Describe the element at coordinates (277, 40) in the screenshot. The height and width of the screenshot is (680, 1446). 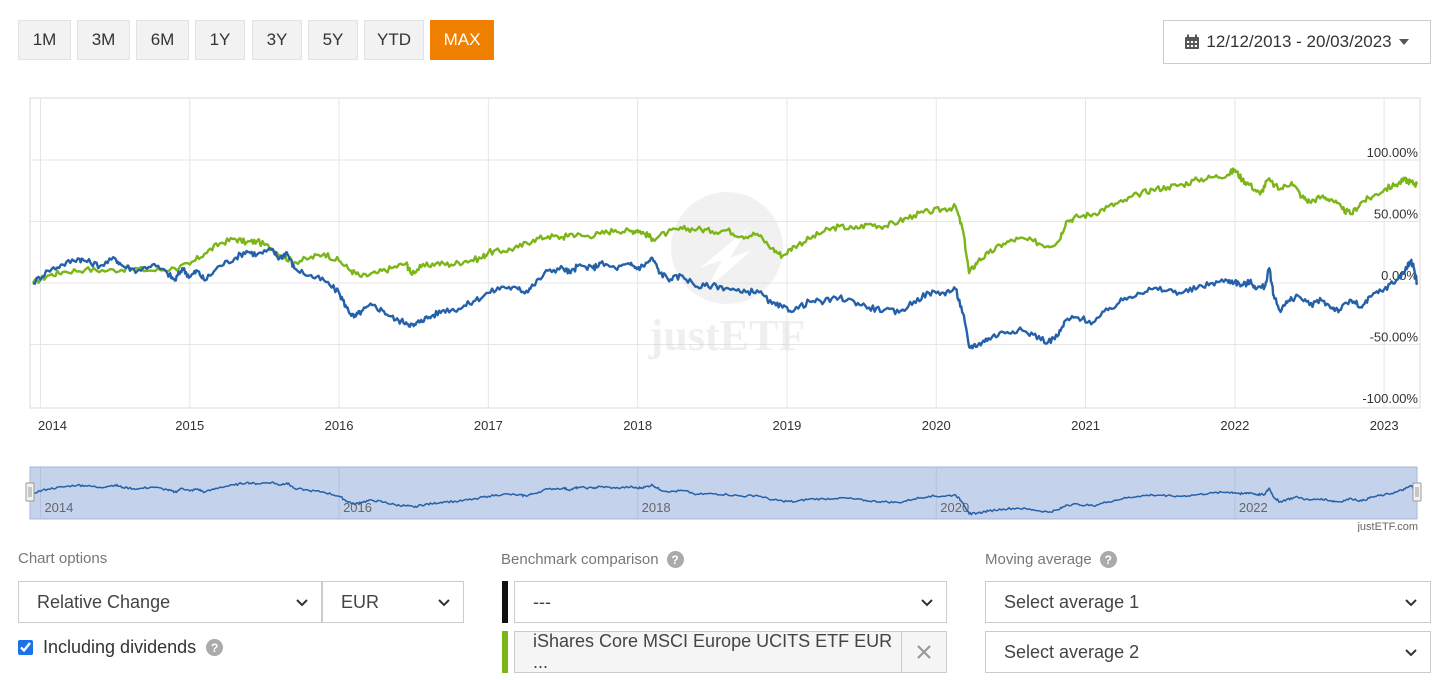
I see `range-button-3y: 3Y` at that location.